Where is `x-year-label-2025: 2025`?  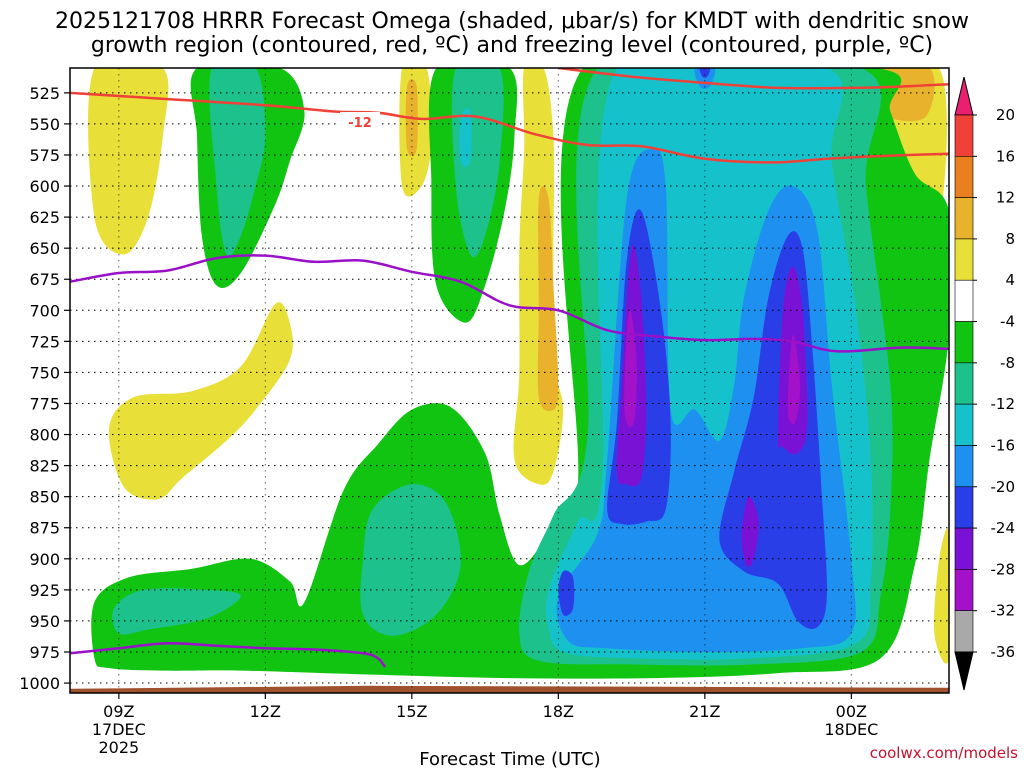
x-year-label-2025: 2025 is located at coordinates (118, 747).